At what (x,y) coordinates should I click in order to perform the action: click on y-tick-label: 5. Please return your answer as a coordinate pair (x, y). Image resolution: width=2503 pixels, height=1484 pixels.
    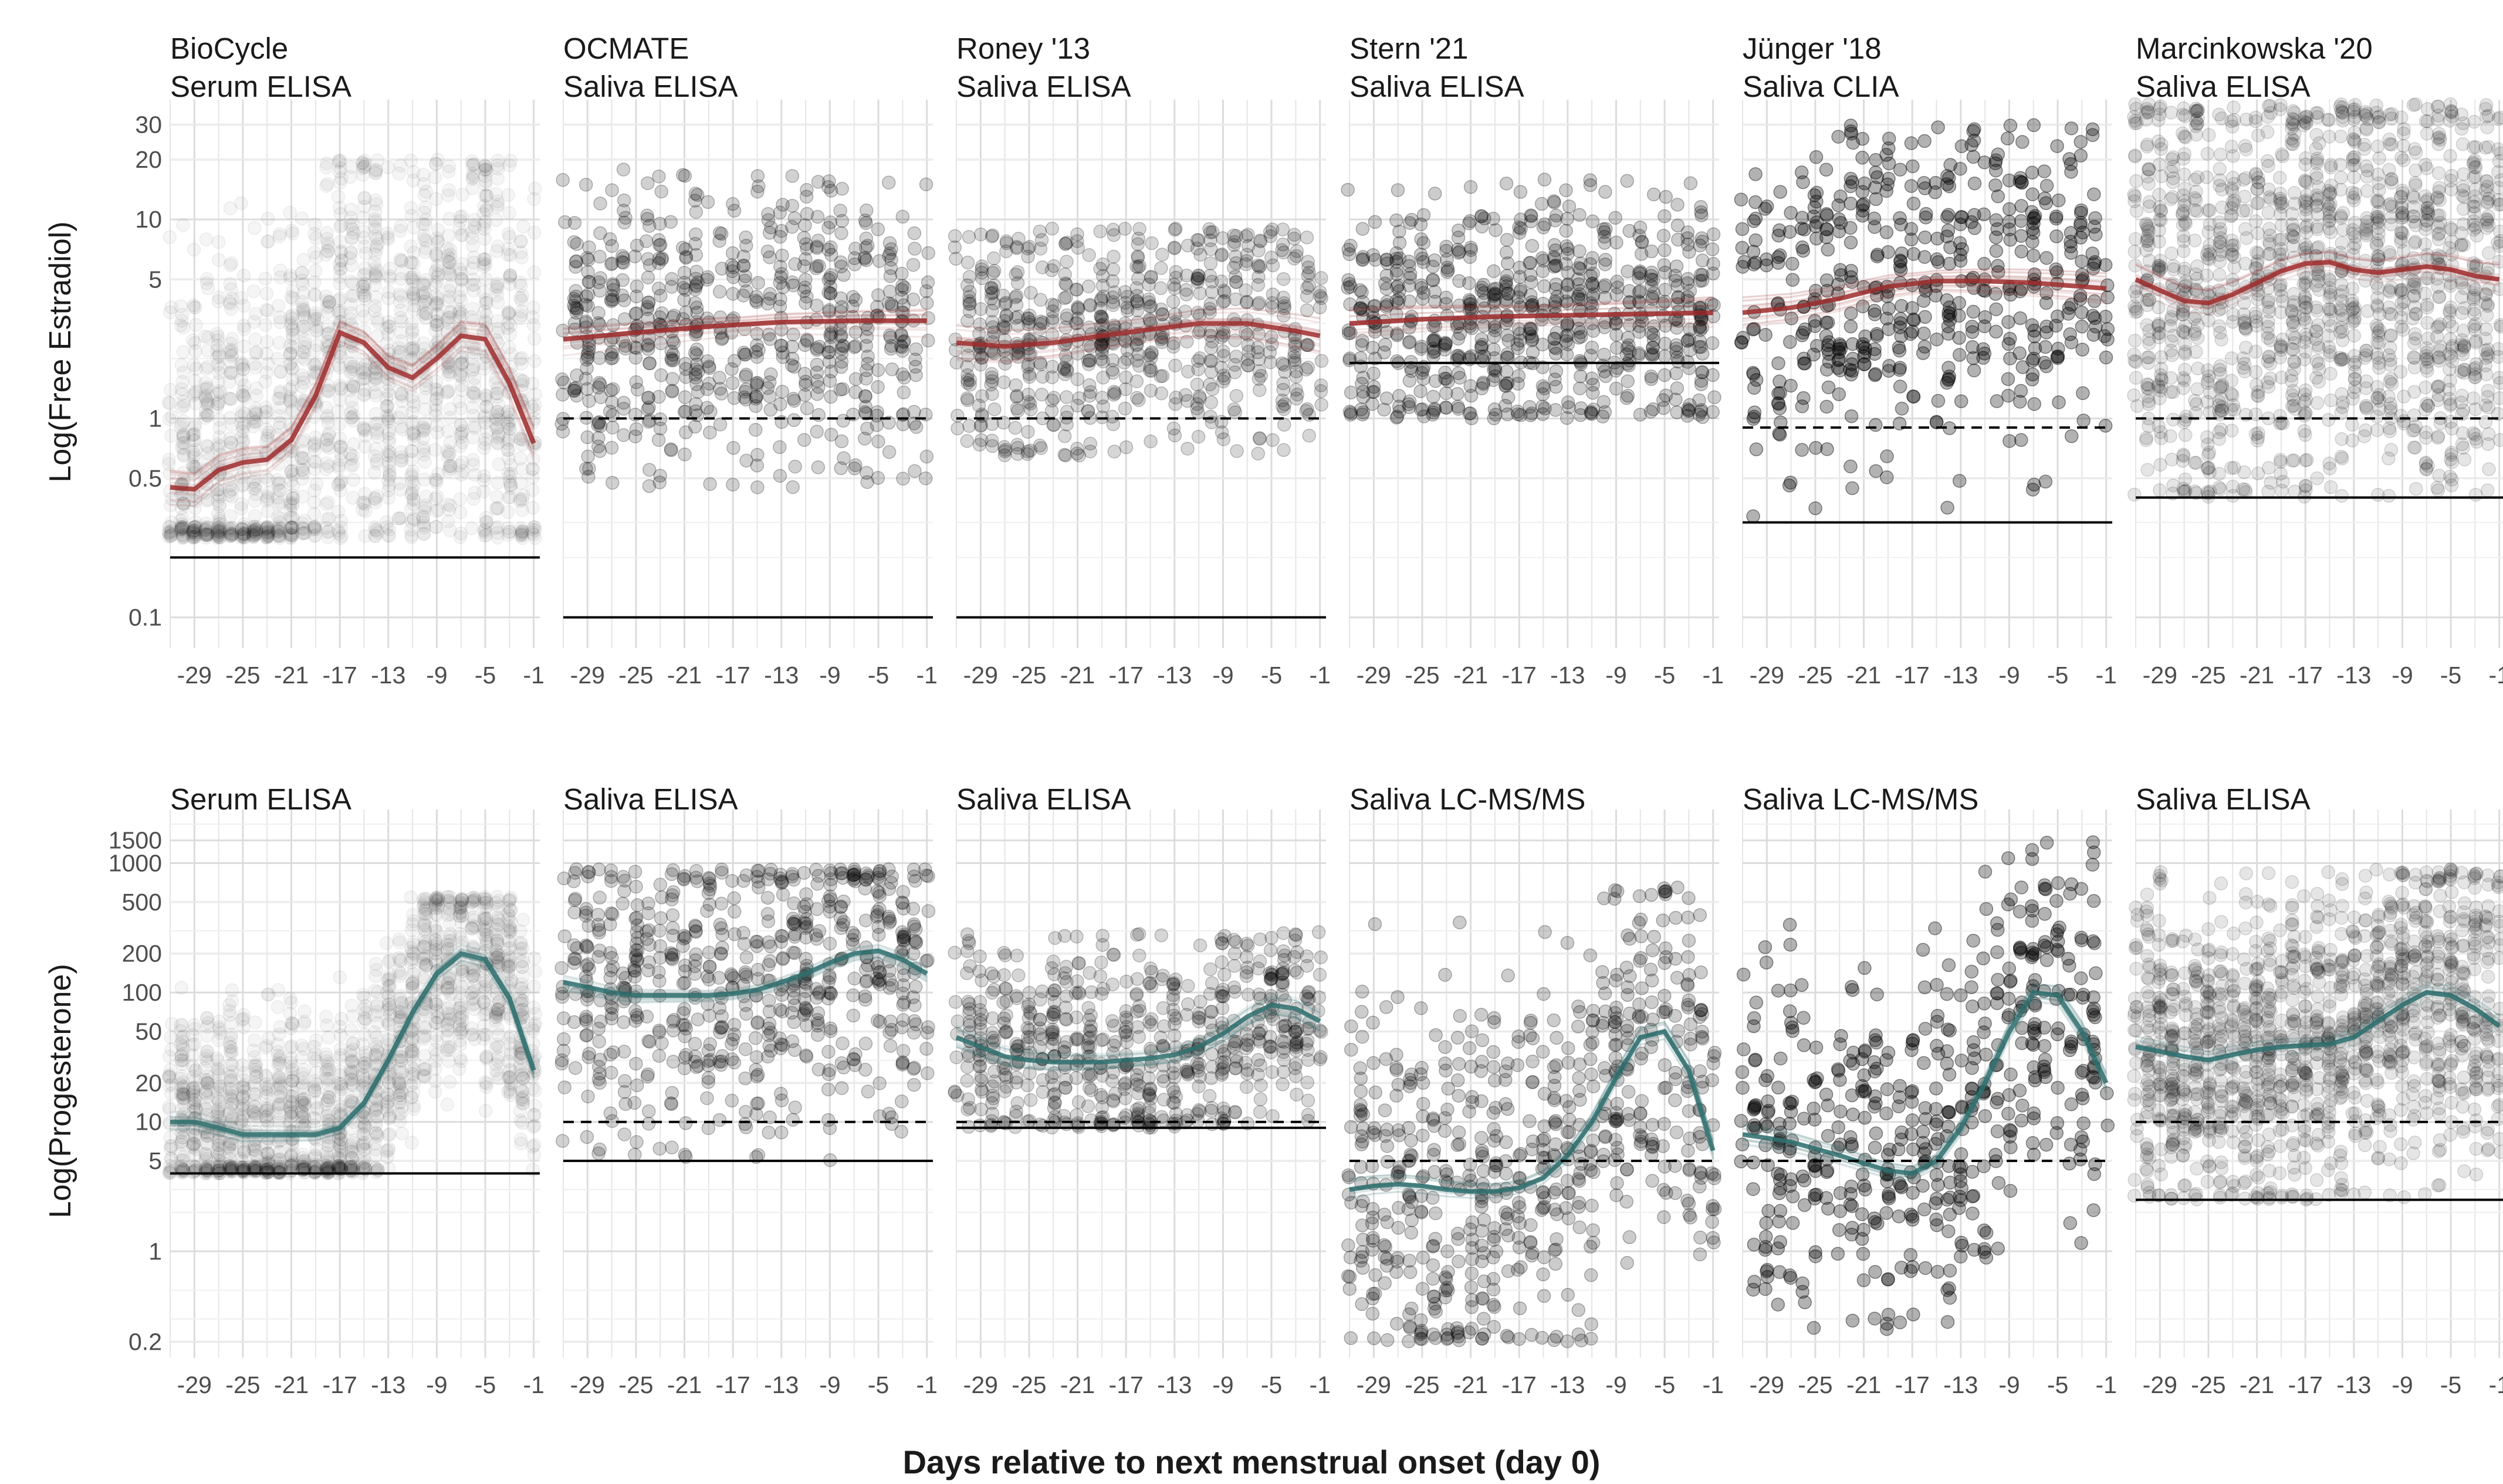
    Looking at the image, I should click on (155, 280).